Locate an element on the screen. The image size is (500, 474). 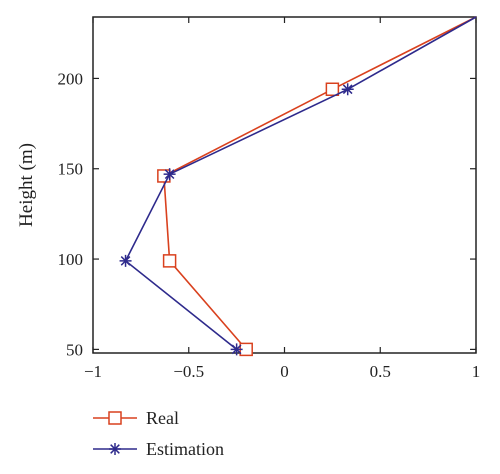
legend-label: Estimation is located at coordinates (185, 449).